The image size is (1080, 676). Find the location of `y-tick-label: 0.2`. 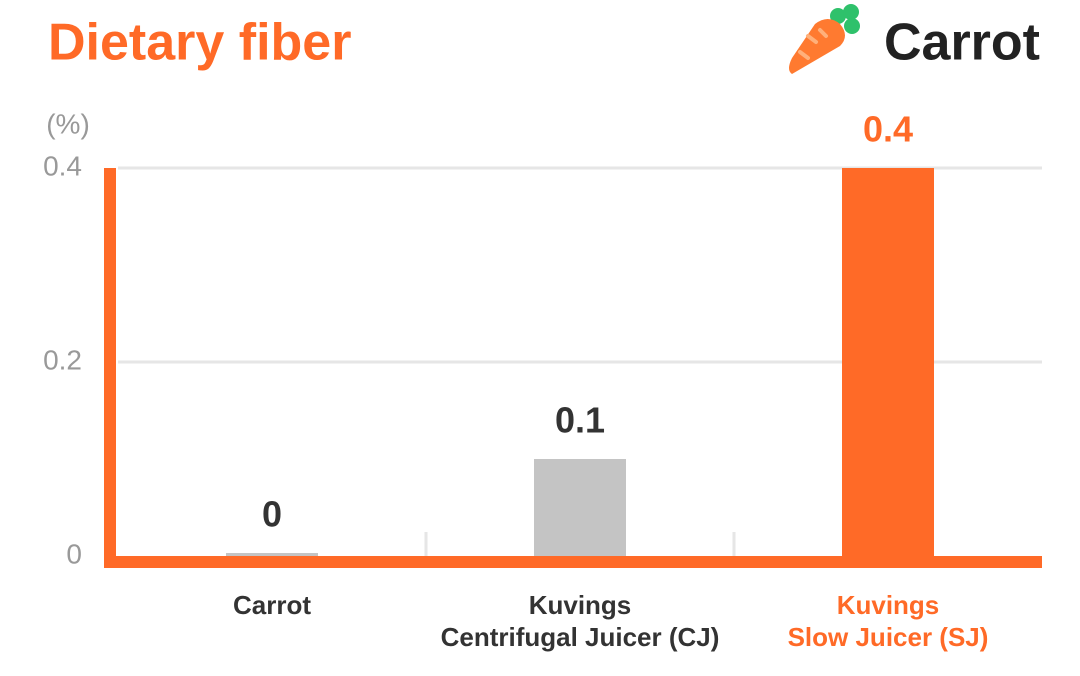

y-tick-label: 0.2 is located at coordinates (62, 359).